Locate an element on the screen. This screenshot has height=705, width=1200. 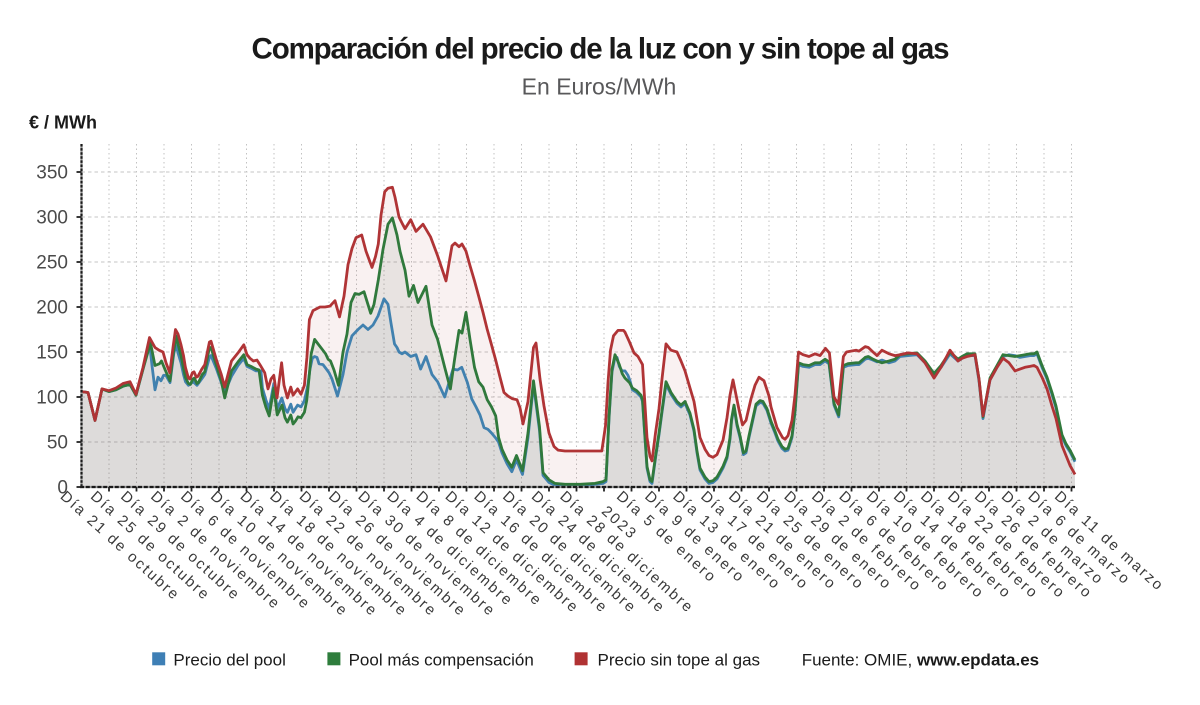
svg-text: 200 is located at coordinates (52, 308).